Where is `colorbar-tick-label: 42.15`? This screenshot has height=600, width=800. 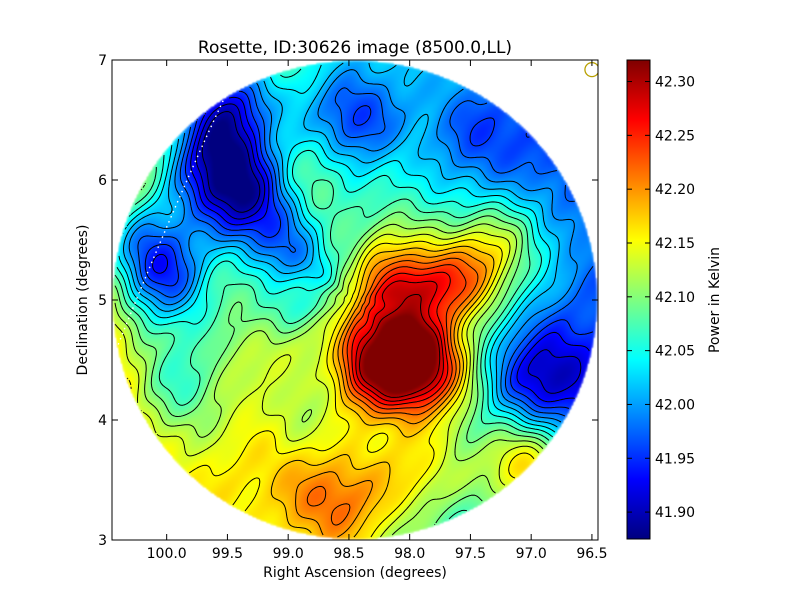
colorbar-tick-label: 42.15 is located at coordinates (675, 244).